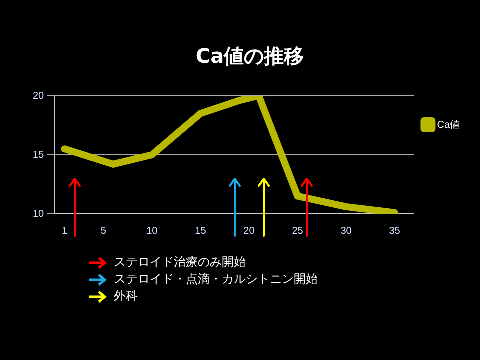  Describe the element at coordinates (448, 124) in the screenshot. I see `legend-label: Ca値` at that location.